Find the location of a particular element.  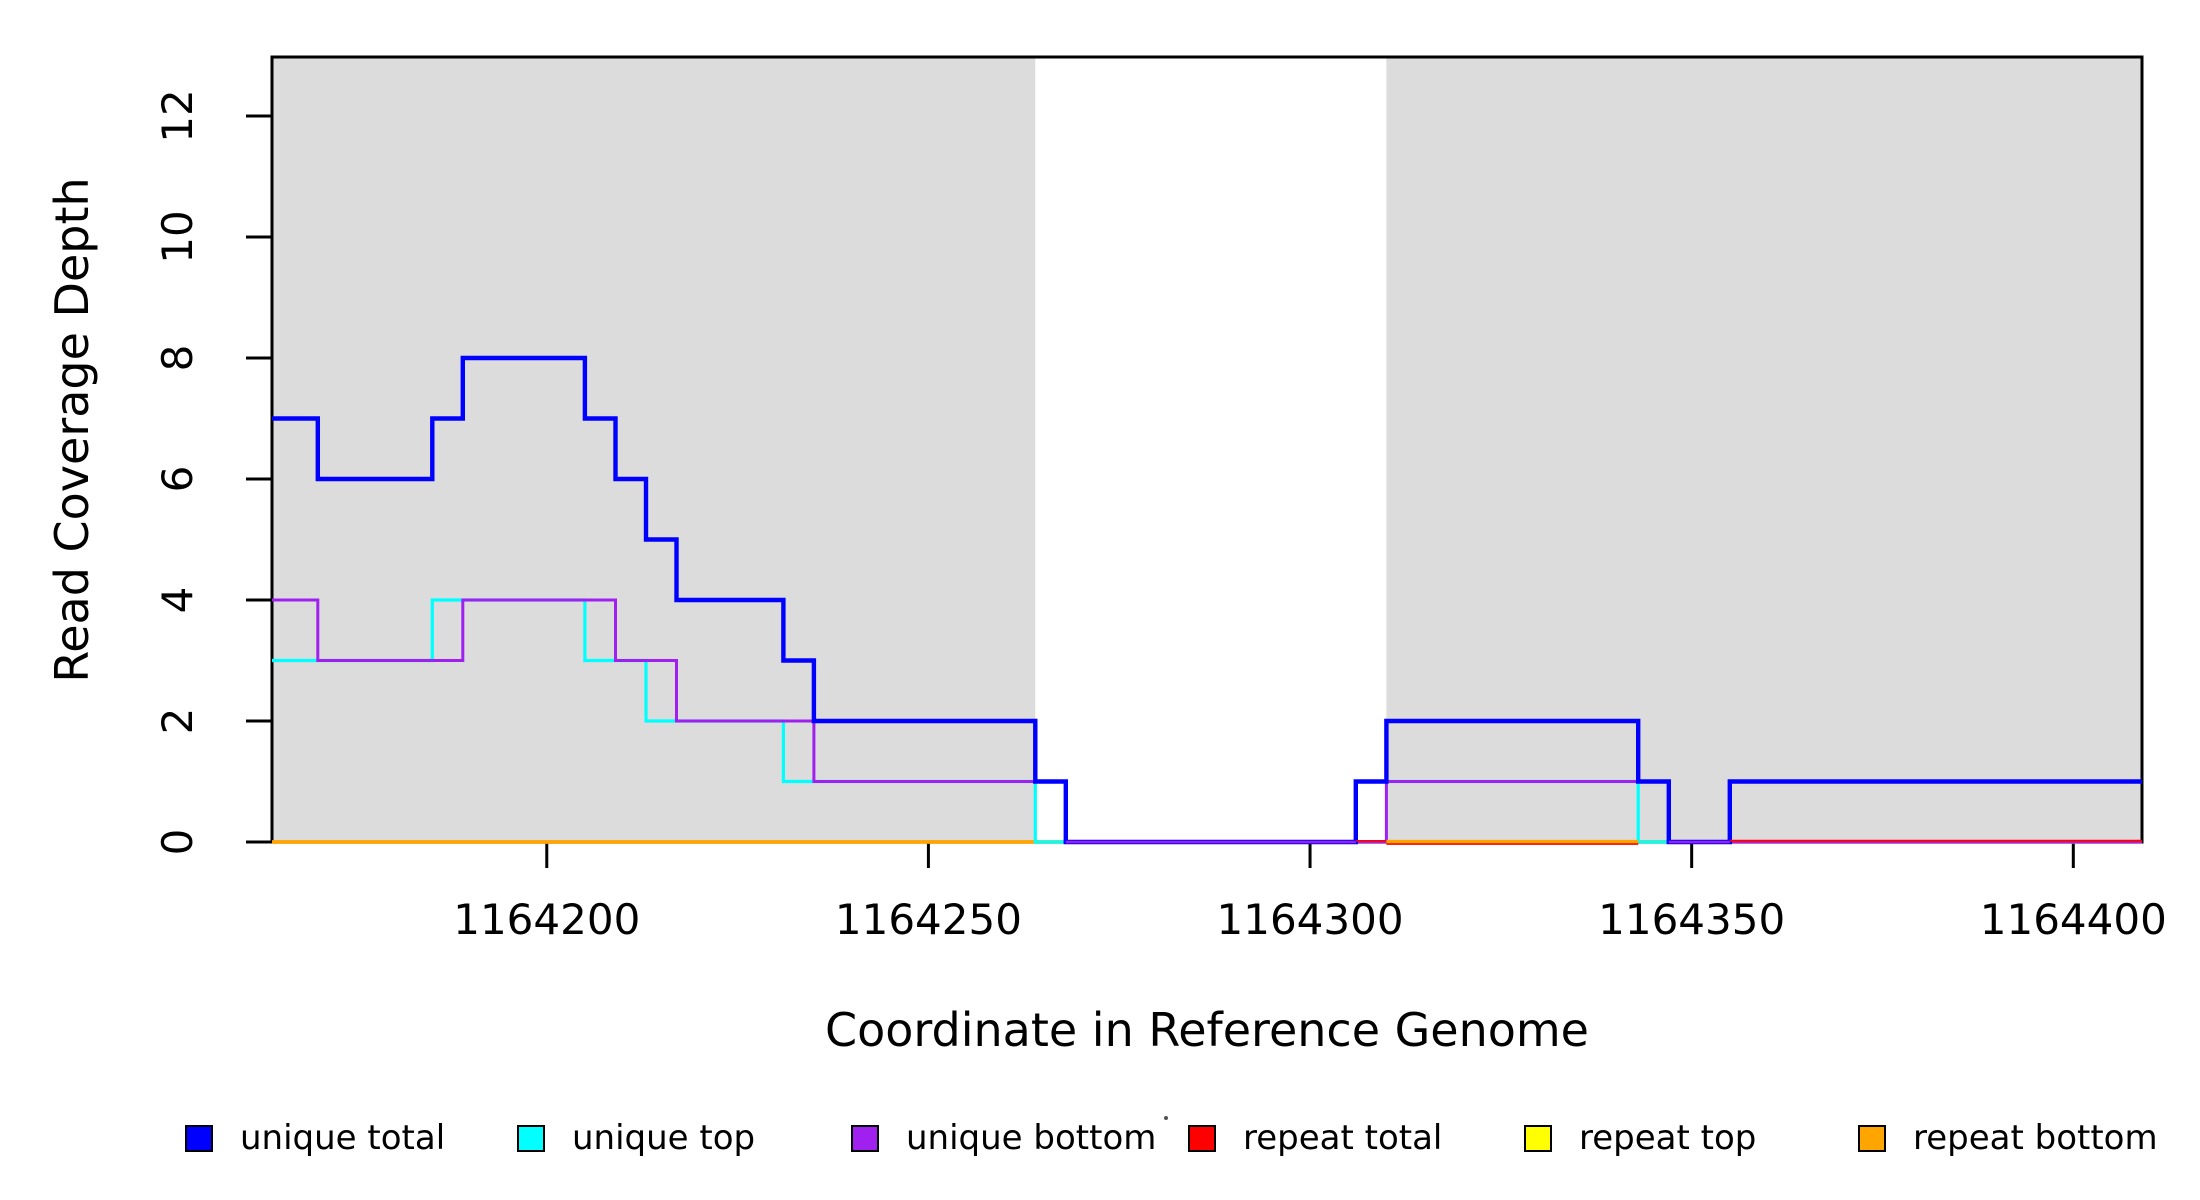

y-tick-label: 2 is located at coordinates (177, 721).